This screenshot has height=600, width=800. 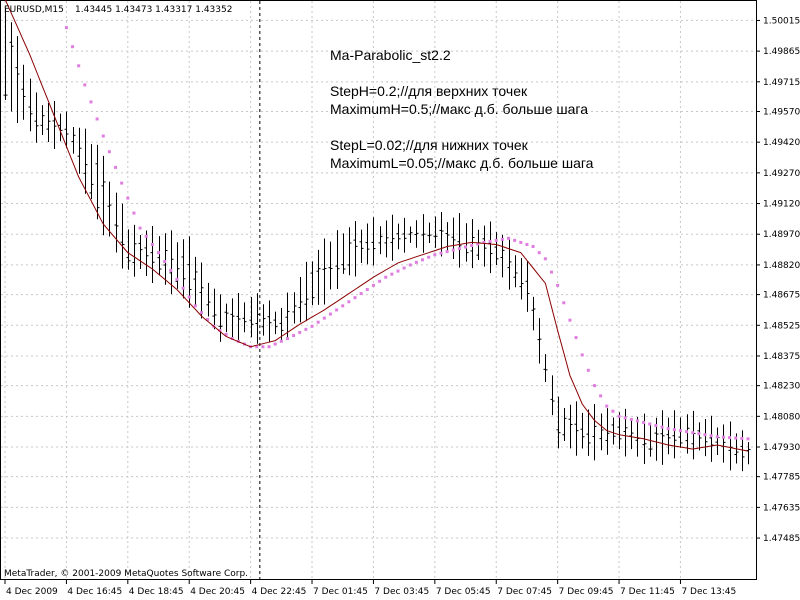 What do you see at coordinates (586, 592) in the screenshot?
I see `x-tick-label: 7 Dec 09:45` at bounding box center [586, 592].